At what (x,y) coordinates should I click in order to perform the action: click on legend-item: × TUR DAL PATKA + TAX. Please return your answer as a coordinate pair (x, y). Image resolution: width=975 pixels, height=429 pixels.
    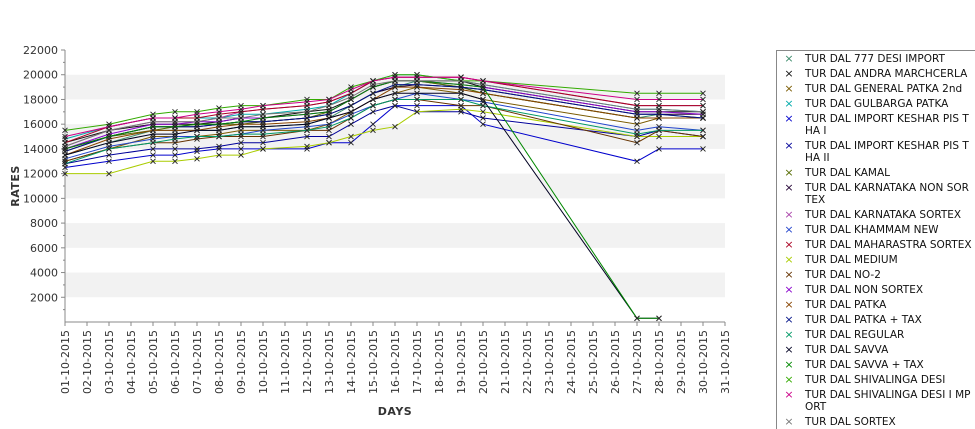
    Looking at the image, I should click on (876, 320).